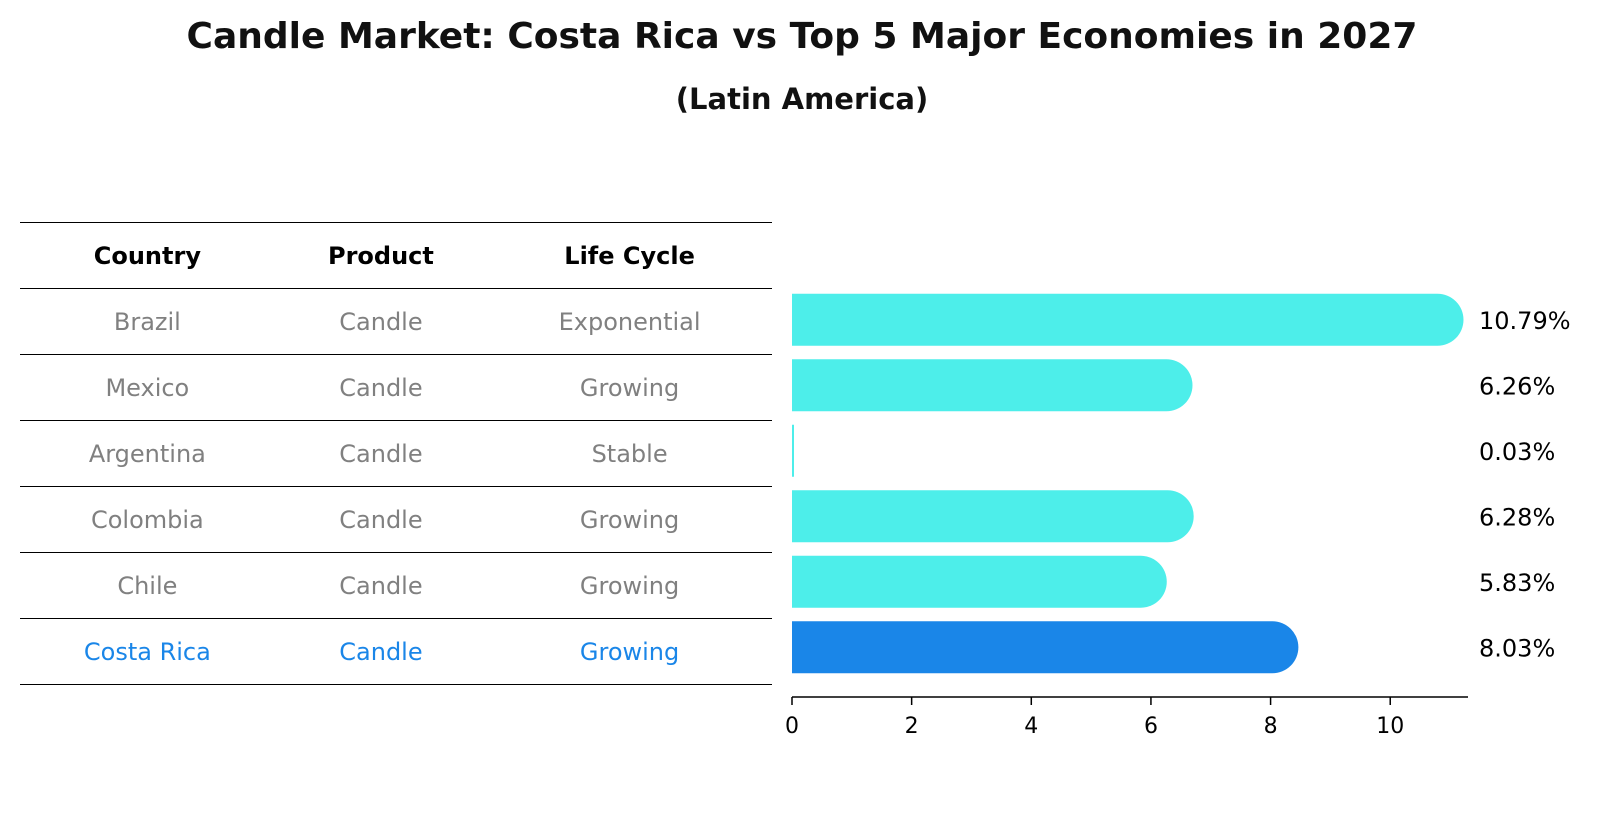 The image size is (1604, 823). I want to click on table-row: Brazil Candle Exponential, so click(396, 321).